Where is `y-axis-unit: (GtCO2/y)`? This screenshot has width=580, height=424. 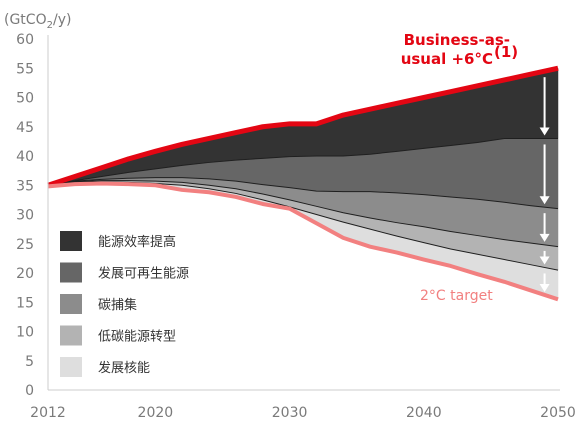
y-axis-unit: (GtCO2/y) is located at coordinates (37, 21).